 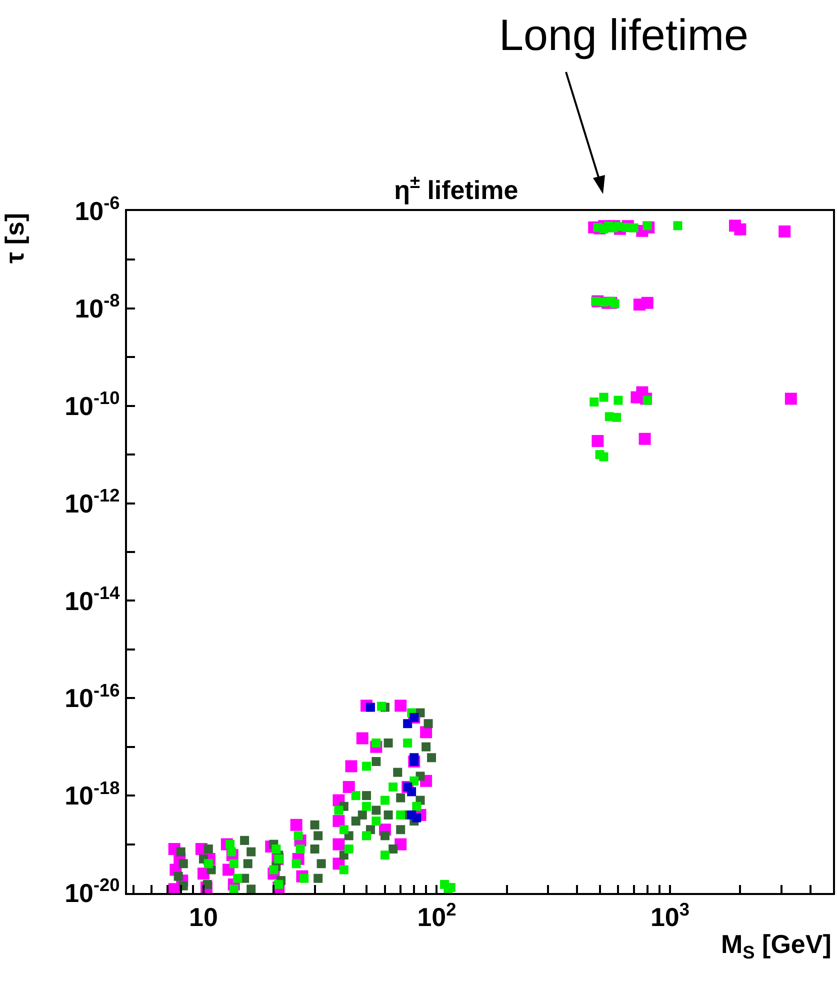 What do you see at coordinates (15, 238) in the screenshot?
I see `y-axis-title: τ [s]` at bounding box center [15, 238].